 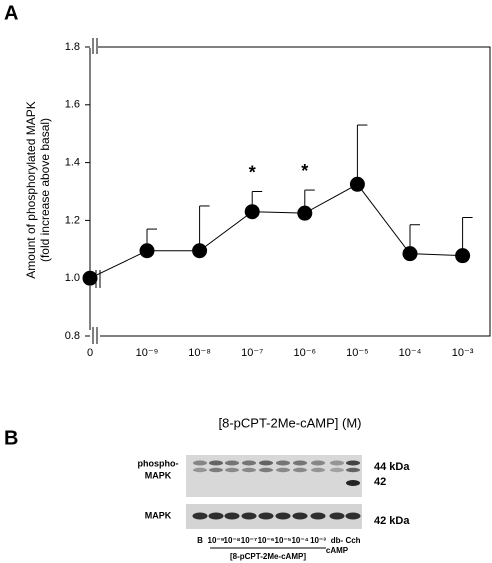 What do you see at coordinates (11, 438) in the screenshot?
I see `panel-label: B` at bounding box center [11, 438].